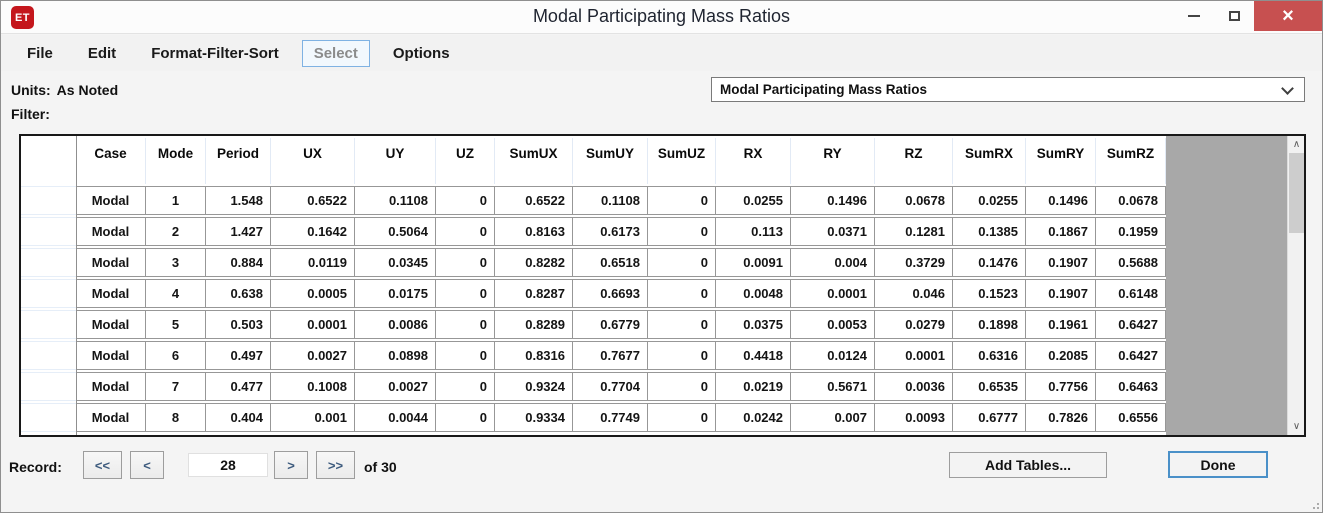 The height and width of the screenshot is (513, 1323). I want to click on record-number-input, so click(228, 465).